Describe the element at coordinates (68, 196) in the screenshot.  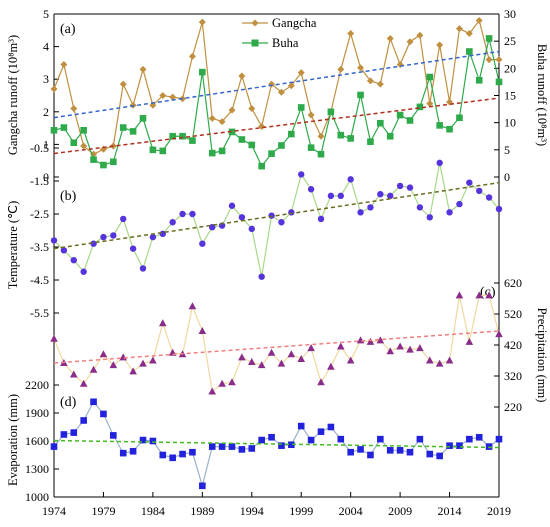
I see `panel-b-label: (b)` at that location.